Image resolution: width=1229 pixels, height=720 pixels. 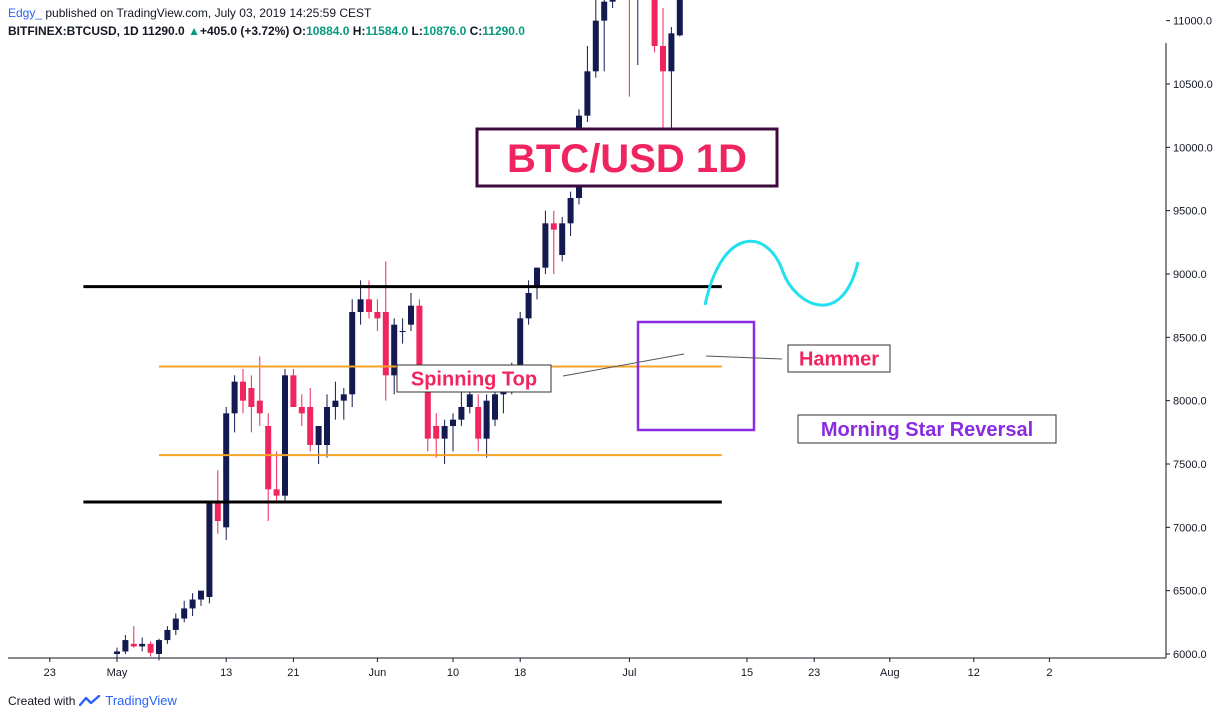 I want to click on title-box, so click(x=627, y=157).